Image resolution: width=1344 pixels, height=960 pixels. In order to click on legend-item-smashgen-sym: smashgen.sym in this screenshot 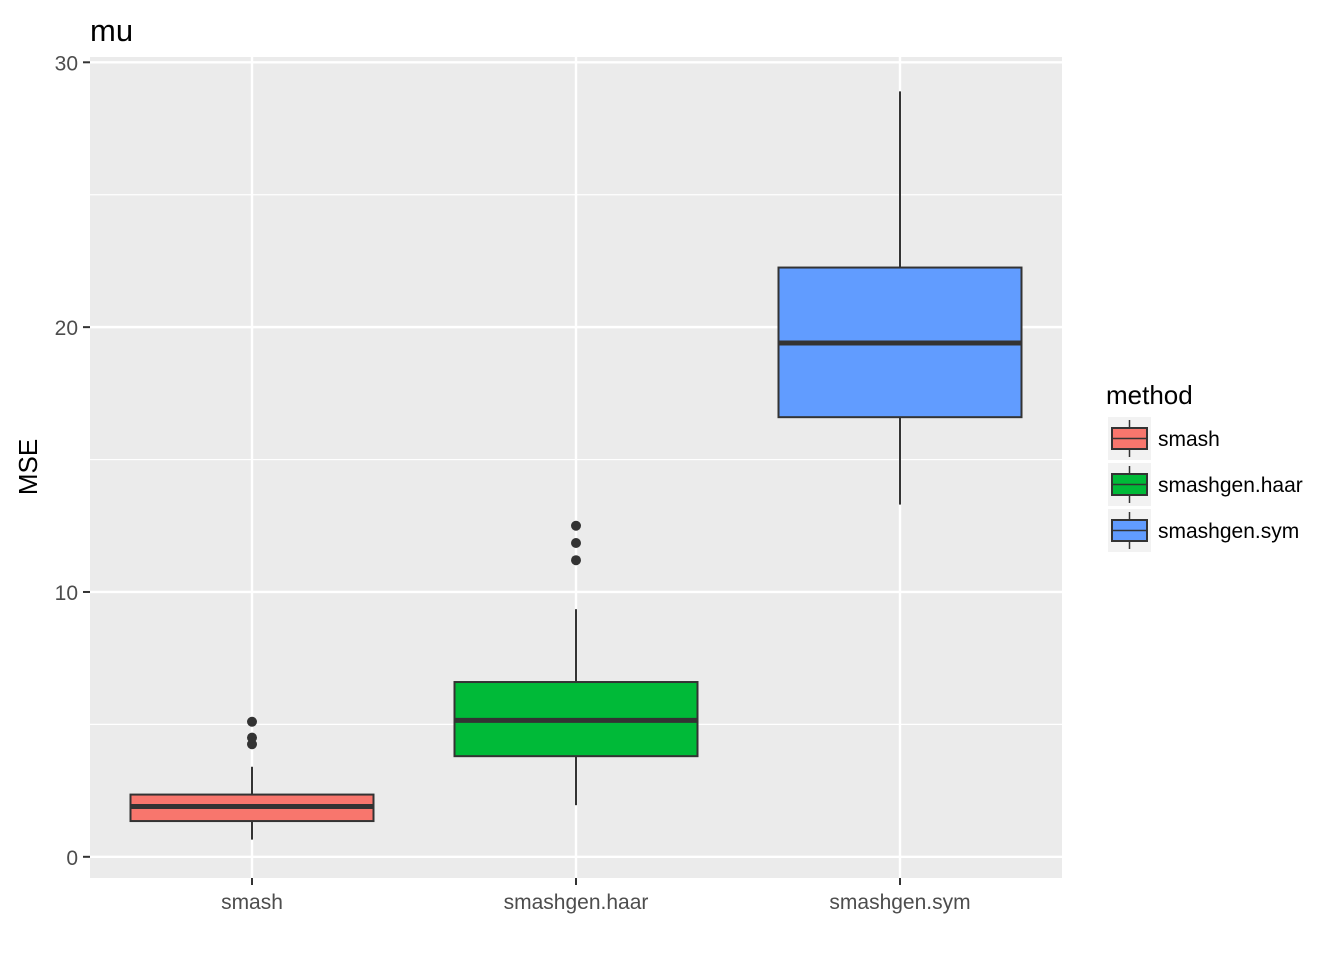, I will do `click(1203, 530)`.